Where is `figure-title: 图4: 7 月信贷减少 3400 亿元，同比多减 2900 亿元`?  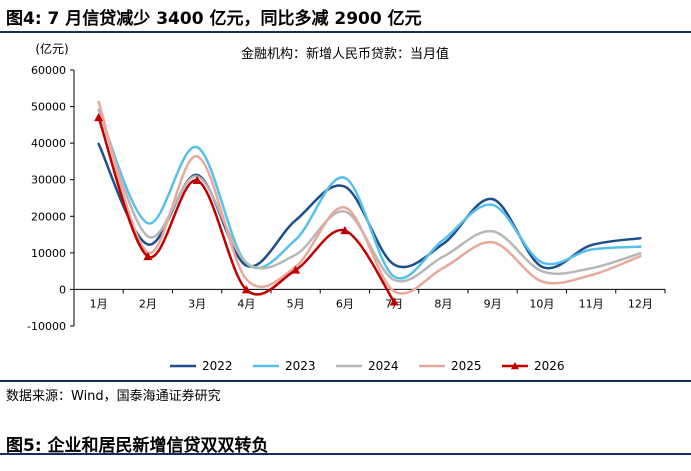 figure-title: 图4: 7 月信贷减少 3400 亿元，同比多减 2900 亿元 is located at coordinates (214, 19).